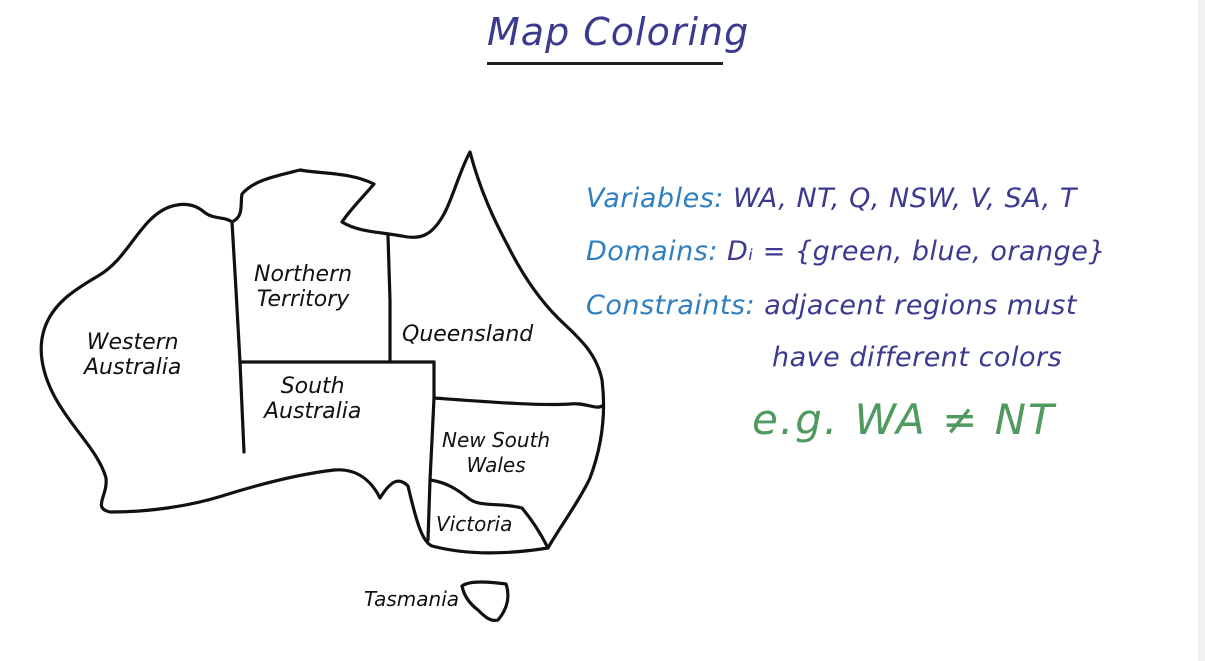  I want to click on border-wa, so click(238, 337).